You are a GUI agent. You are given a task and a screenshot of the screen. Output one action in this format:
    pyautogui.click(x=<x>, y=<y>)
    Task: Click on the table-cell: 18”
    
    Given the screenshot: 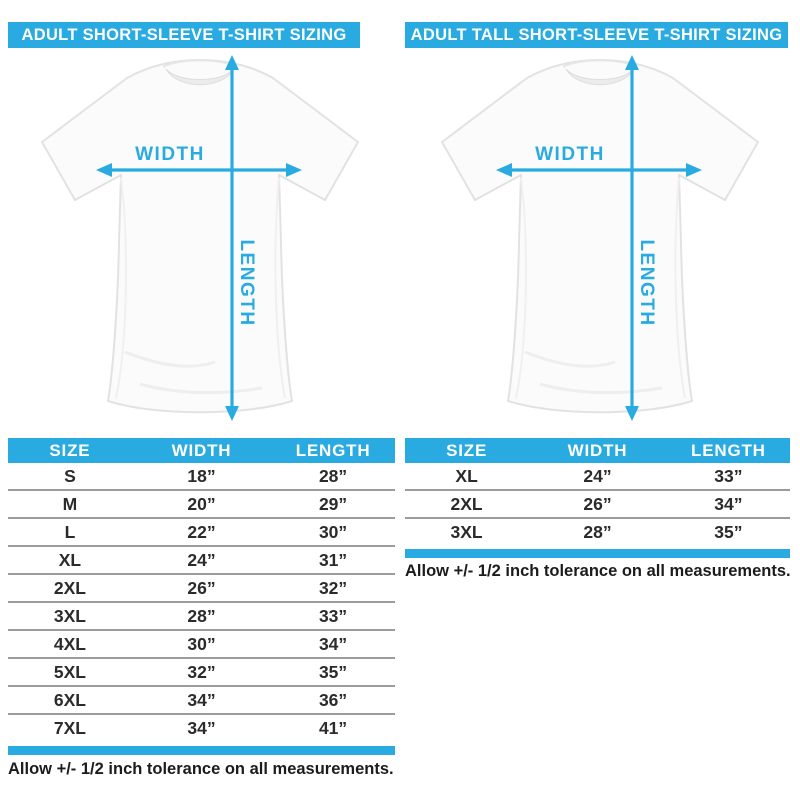 What is the action you would take?
    pyautogui.click(x=201, y=475)
    